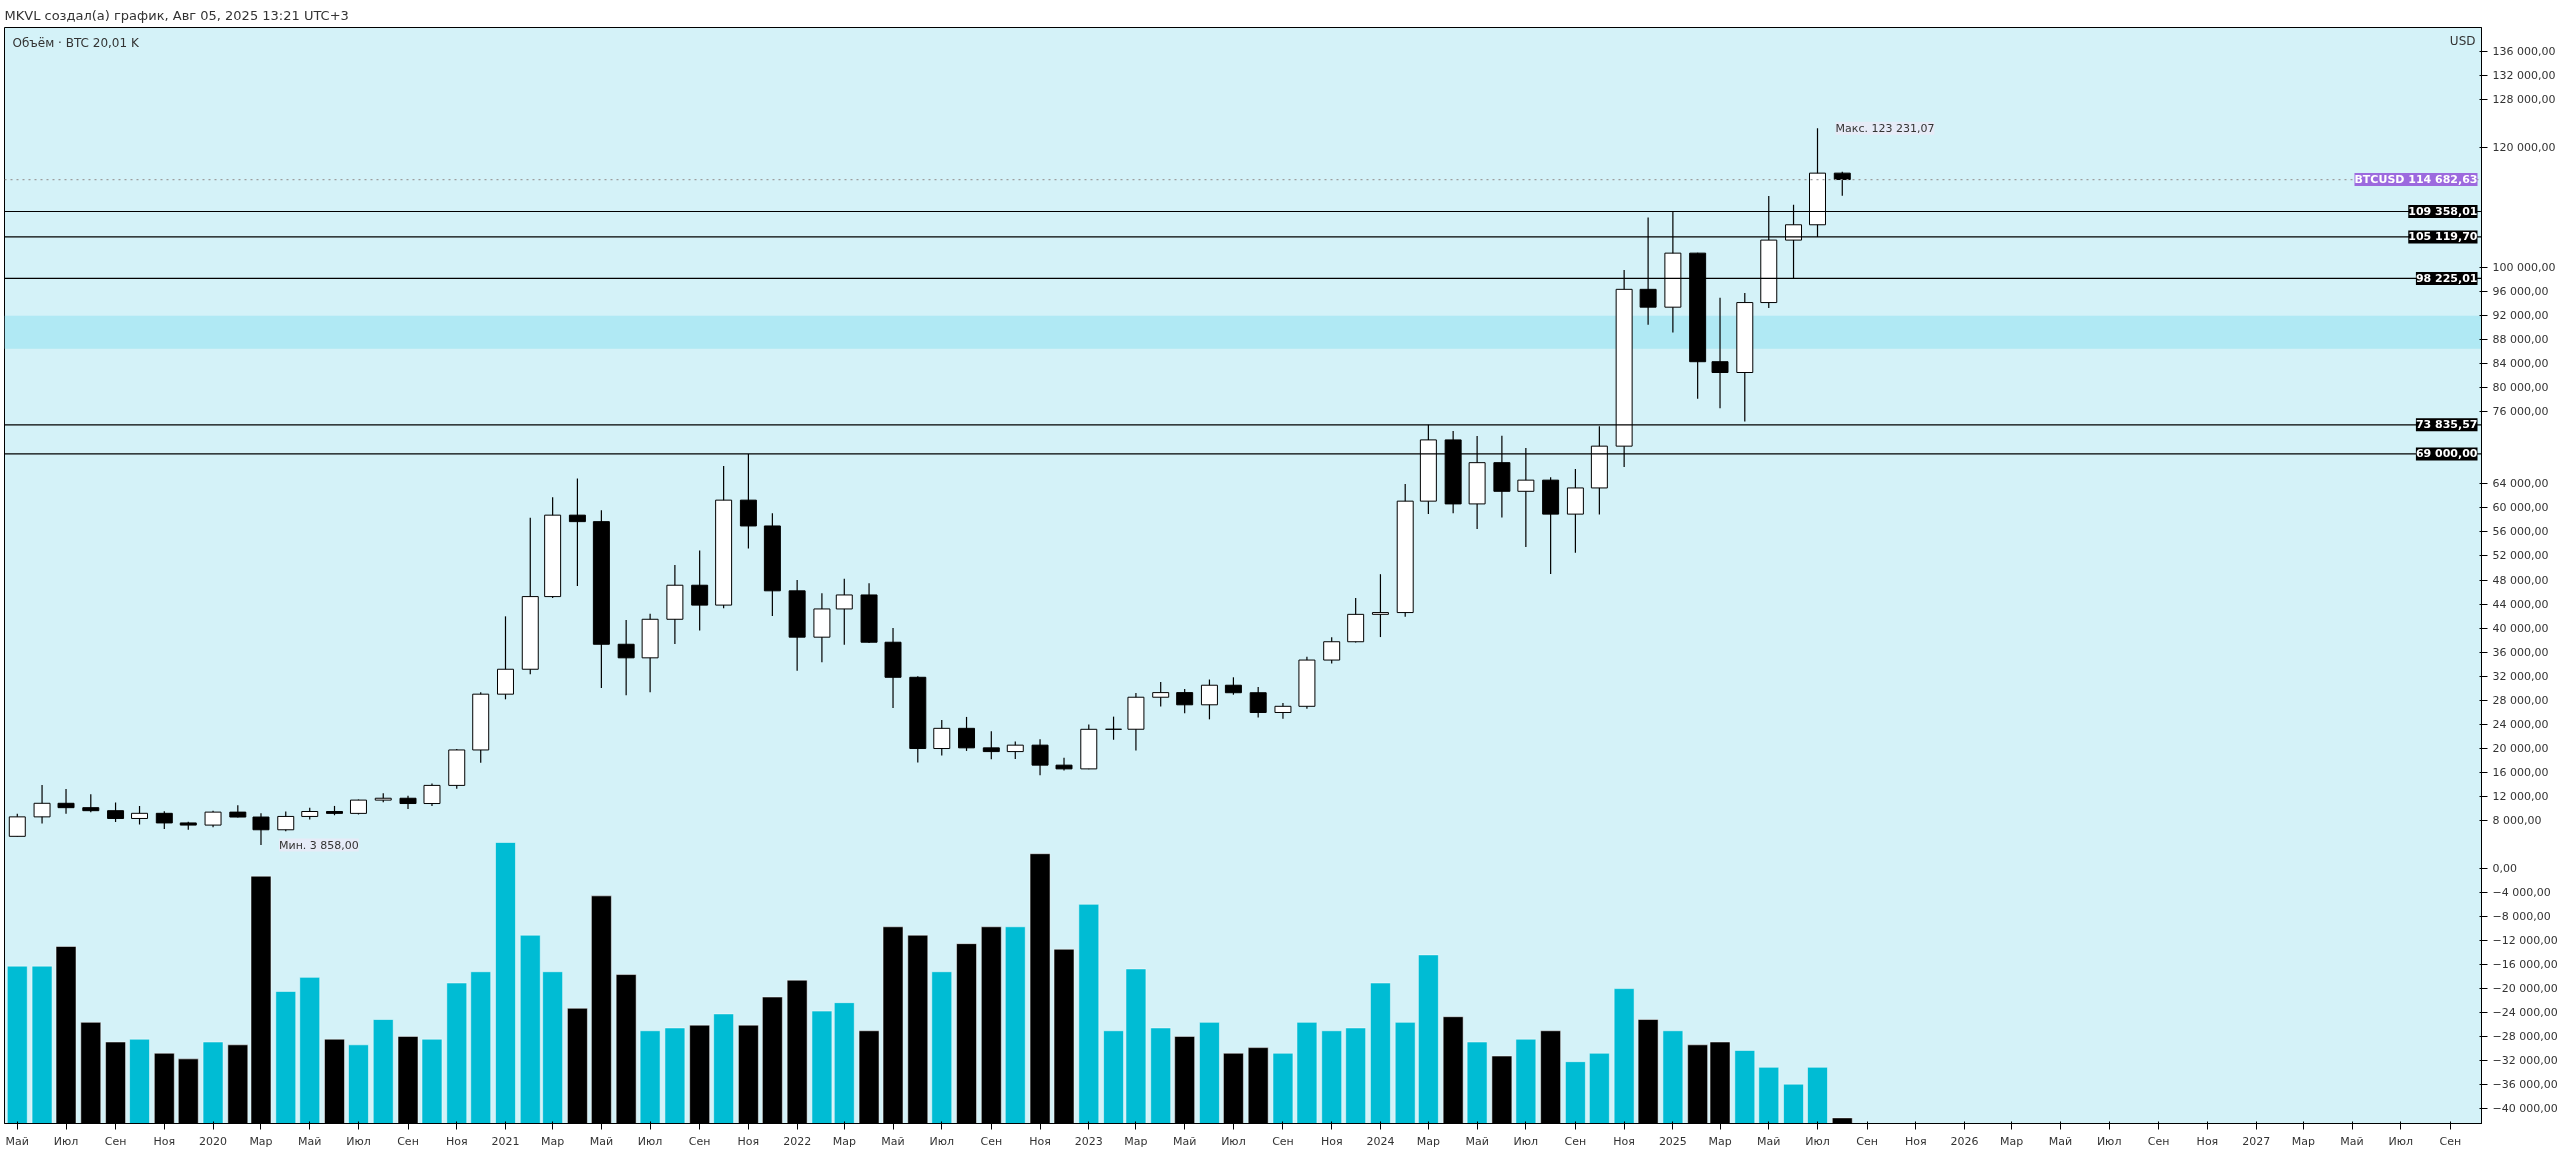  I want to click on y-tick-label: 16 000,00, so click(2520, 772).